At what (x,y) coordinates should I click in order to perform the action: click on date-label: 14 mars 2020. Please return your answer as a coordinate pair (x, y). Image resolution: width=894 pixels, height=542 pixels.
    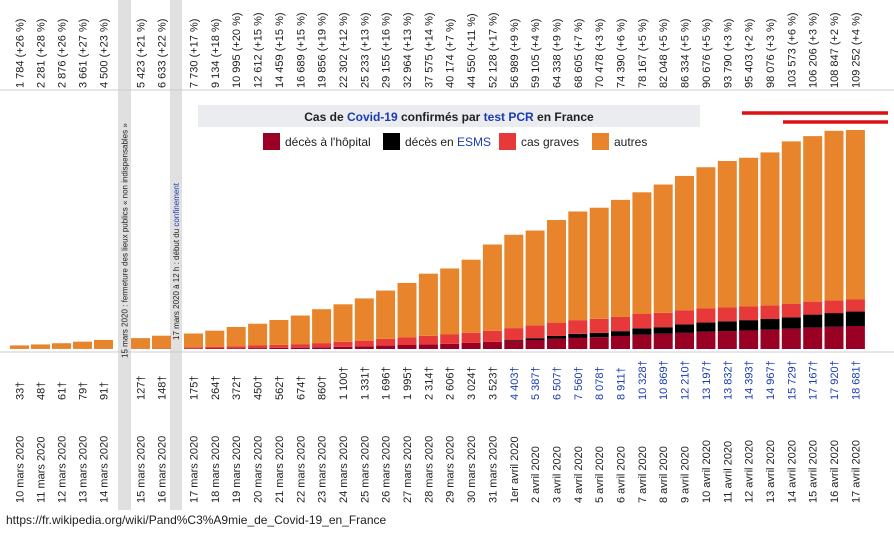
    Looking at the image, I should click on (105, 469).